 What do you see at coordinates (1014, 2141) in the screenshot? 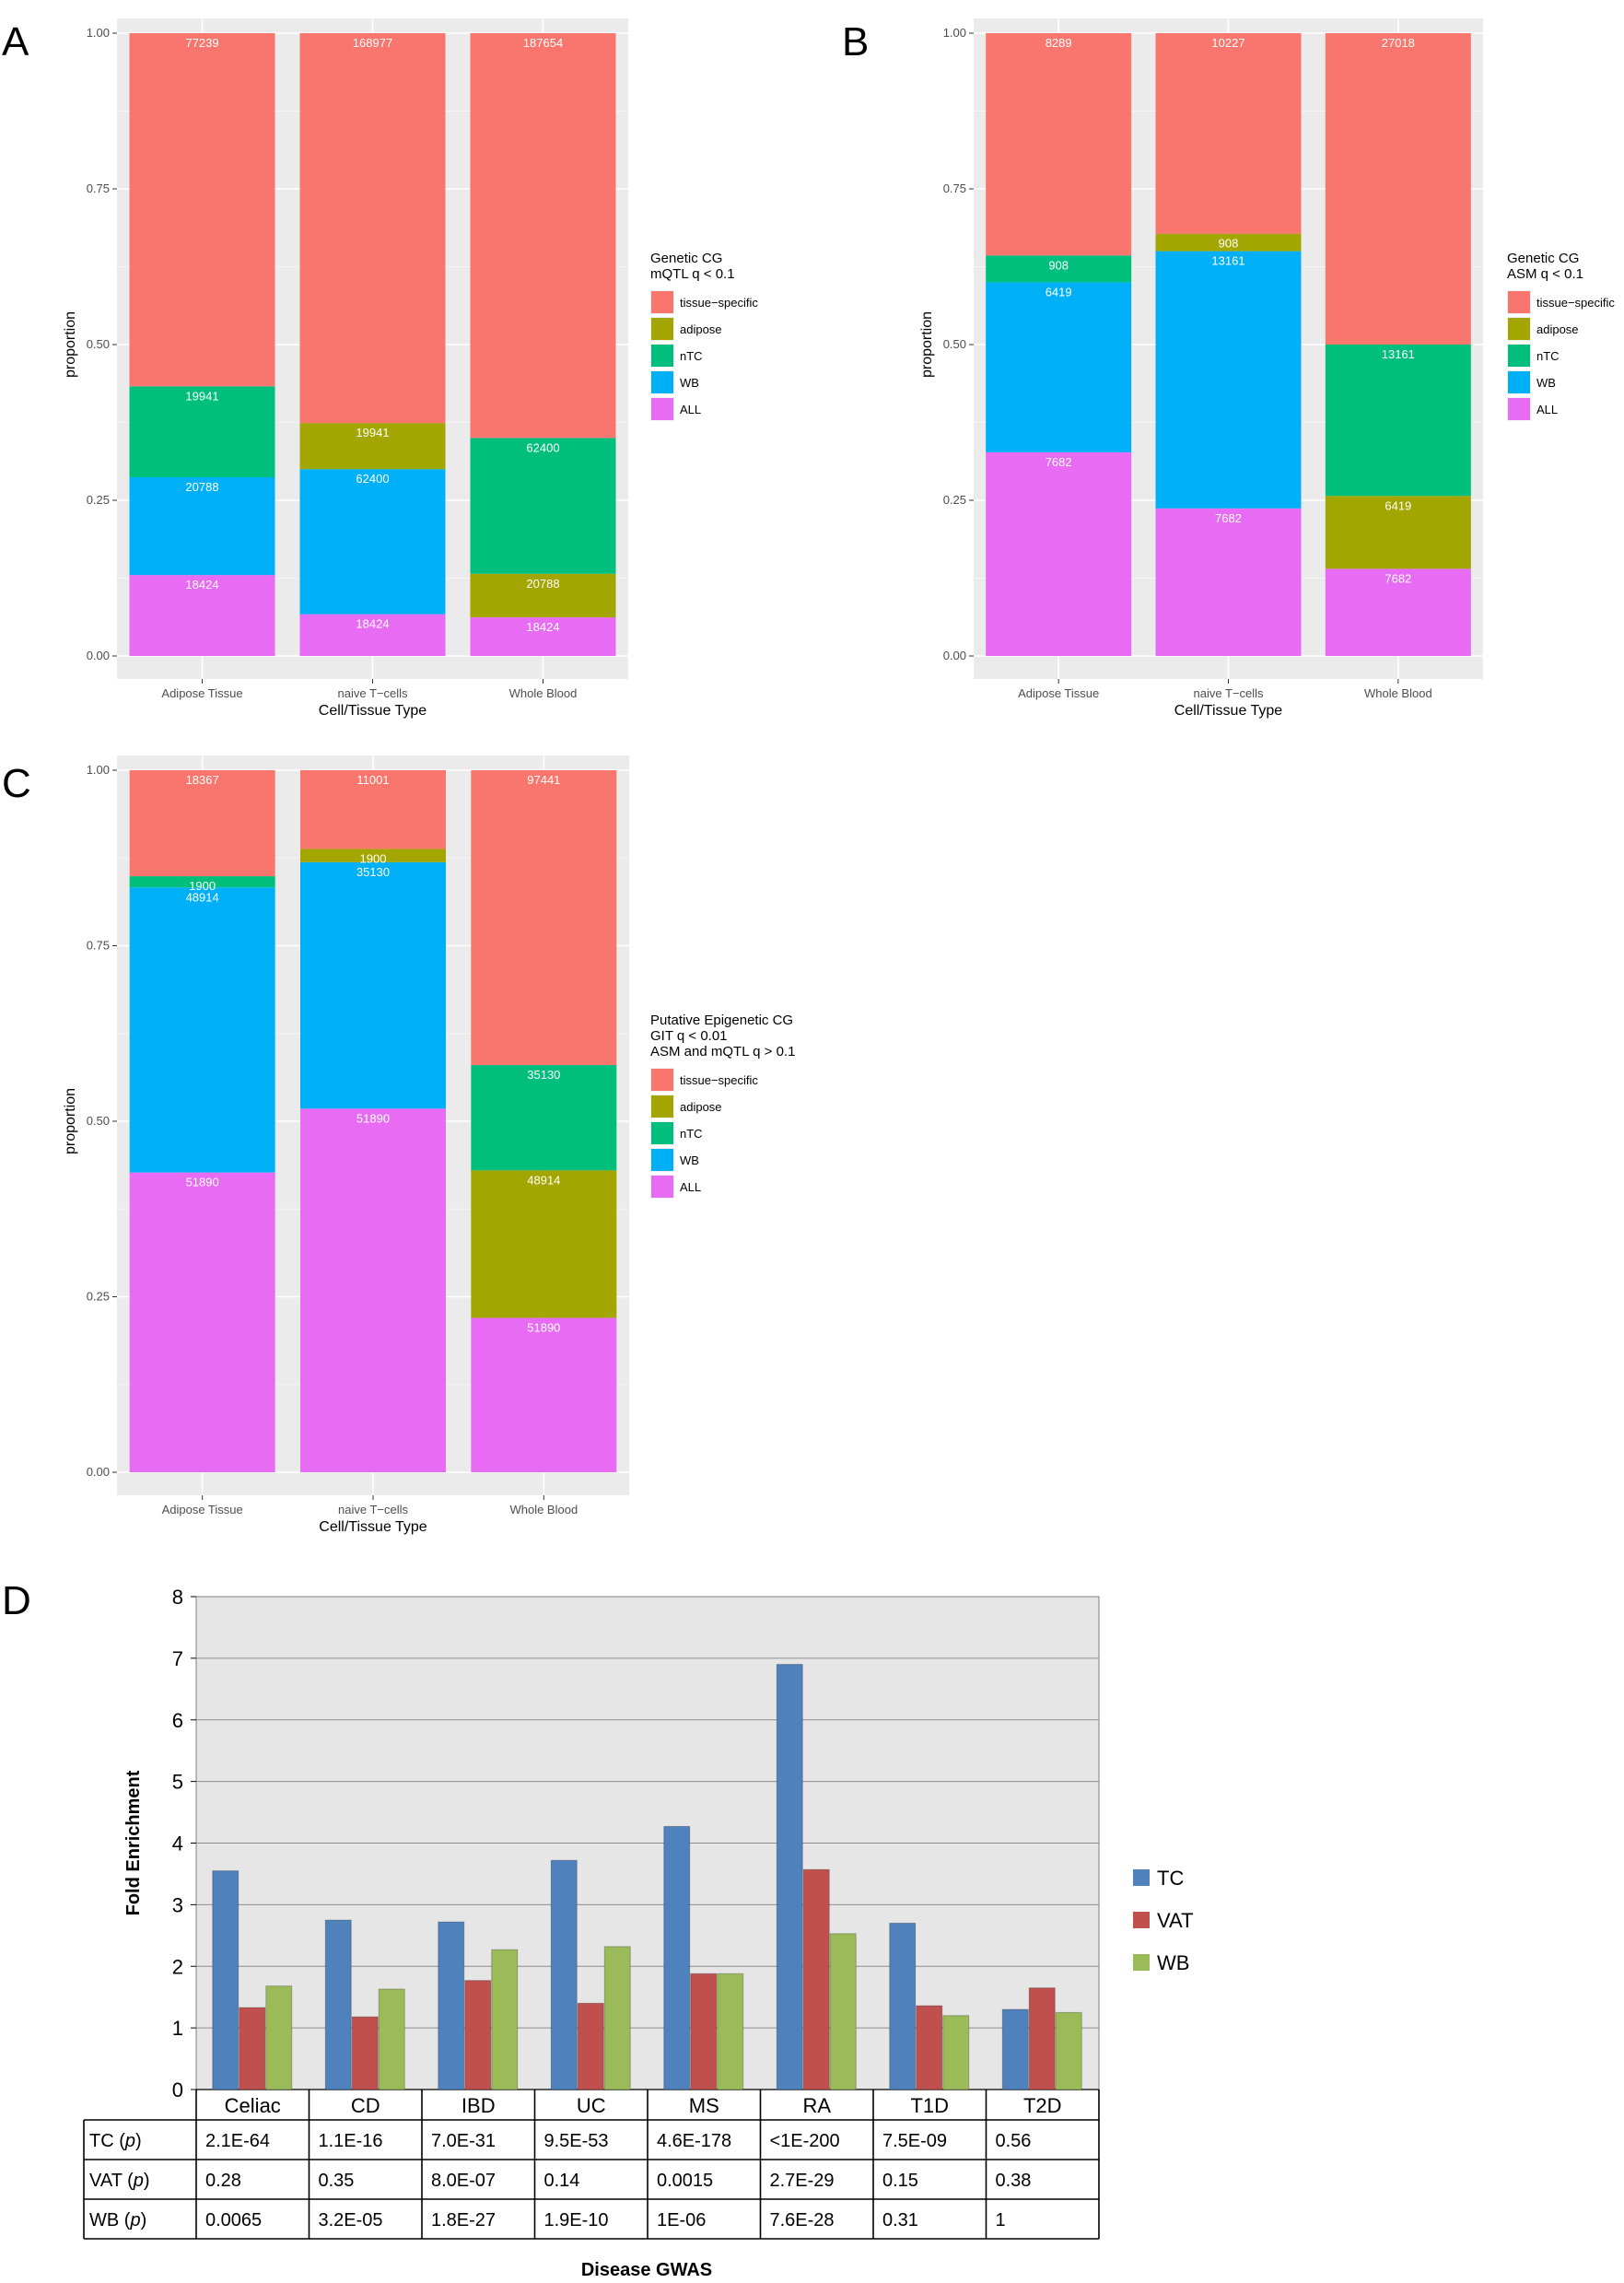
I see `table-cell: 0.56` at bounding box center [1014, 2141].